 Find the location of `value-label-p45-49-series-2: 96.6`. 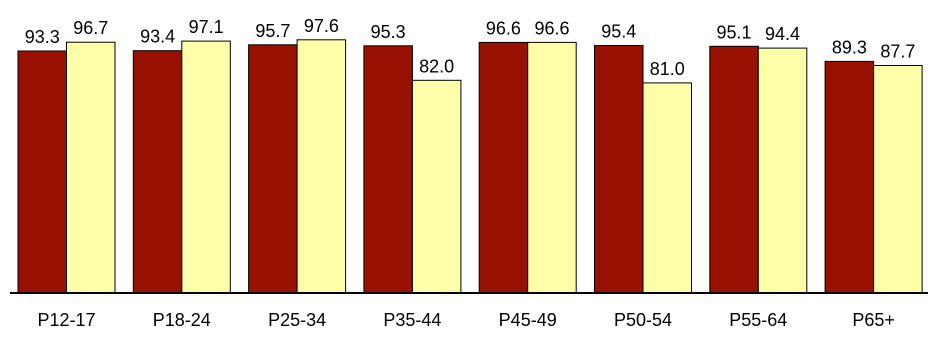

value-label-p45-49-series-2: 96.6 is located at coordinates (551, 28).